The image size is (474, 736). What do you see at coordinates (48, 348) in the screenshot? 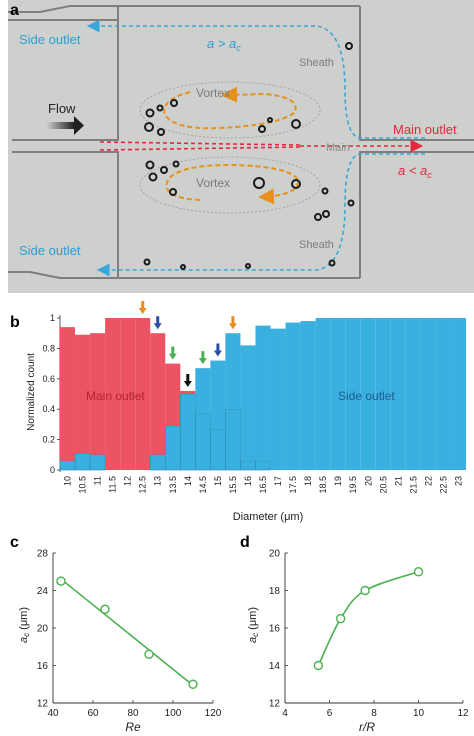
I see `b-y-tick-label: 0.8` at bounding box center [48, 348].